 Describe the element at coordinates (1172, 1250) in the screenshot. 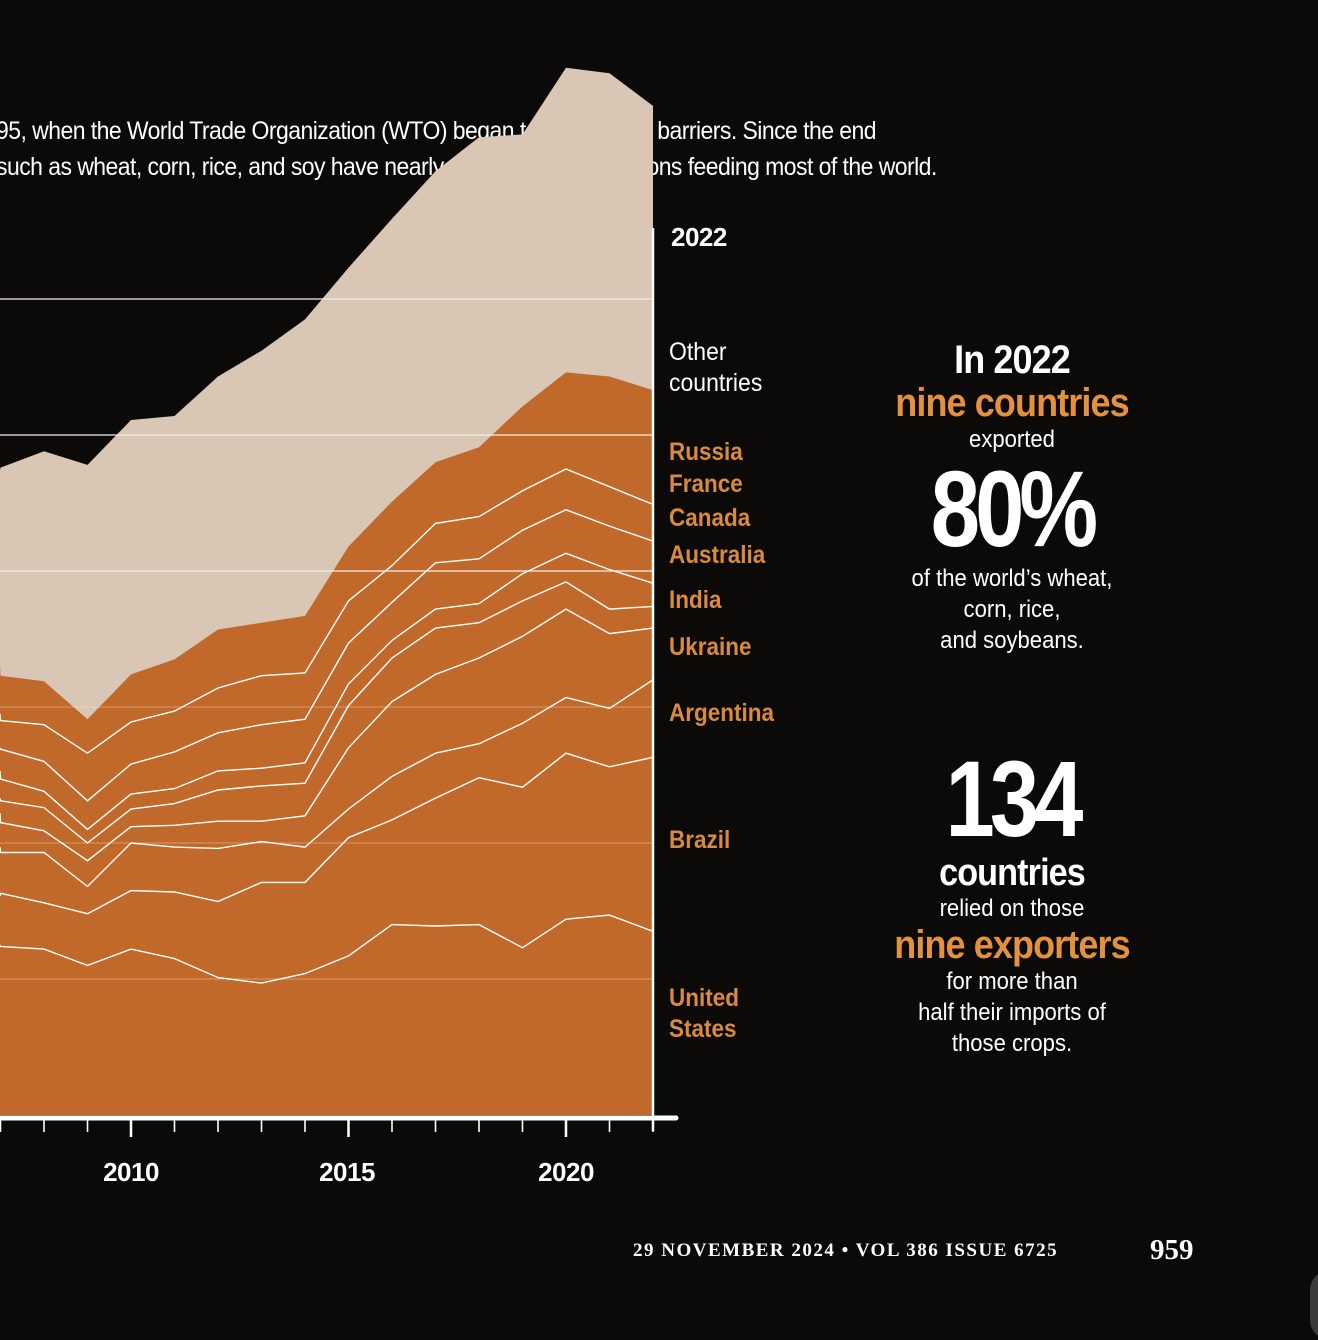

I see `page-number: 959` at that location.